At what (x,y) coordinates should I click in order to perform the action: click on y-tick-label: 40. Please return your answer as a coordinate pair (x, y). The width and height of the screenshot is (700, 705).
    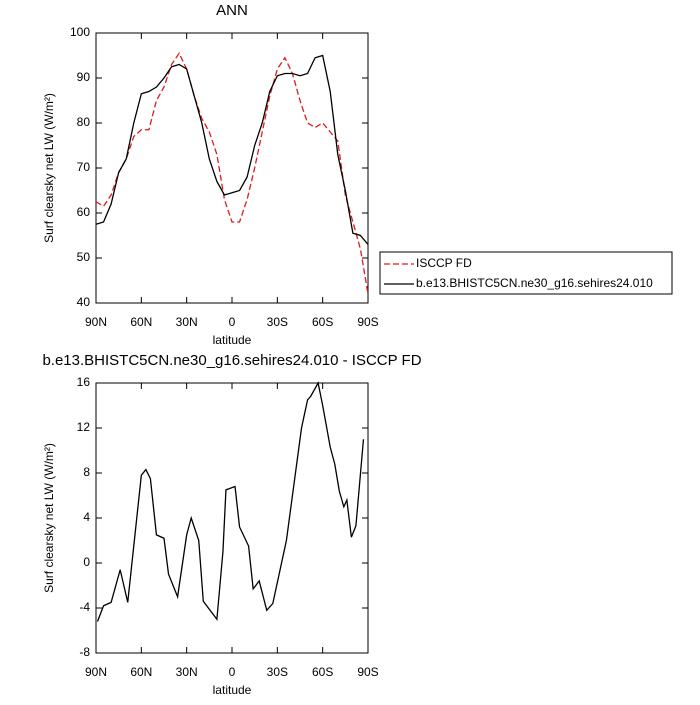
    Looking at the image, I should click on (84, 302).